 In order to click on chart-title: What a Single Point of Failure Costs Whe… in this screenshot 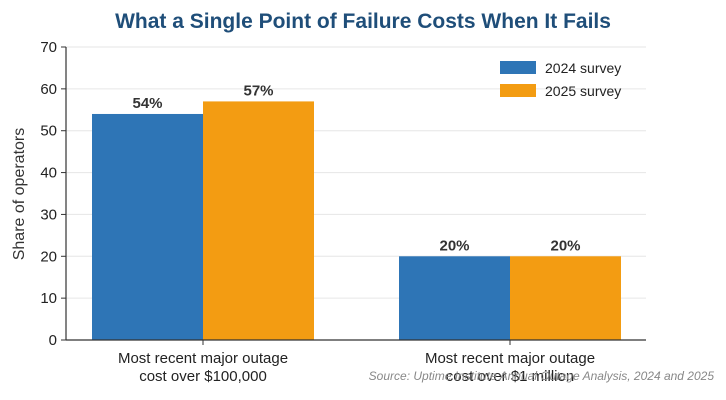, I will do `click(363, 21)`.